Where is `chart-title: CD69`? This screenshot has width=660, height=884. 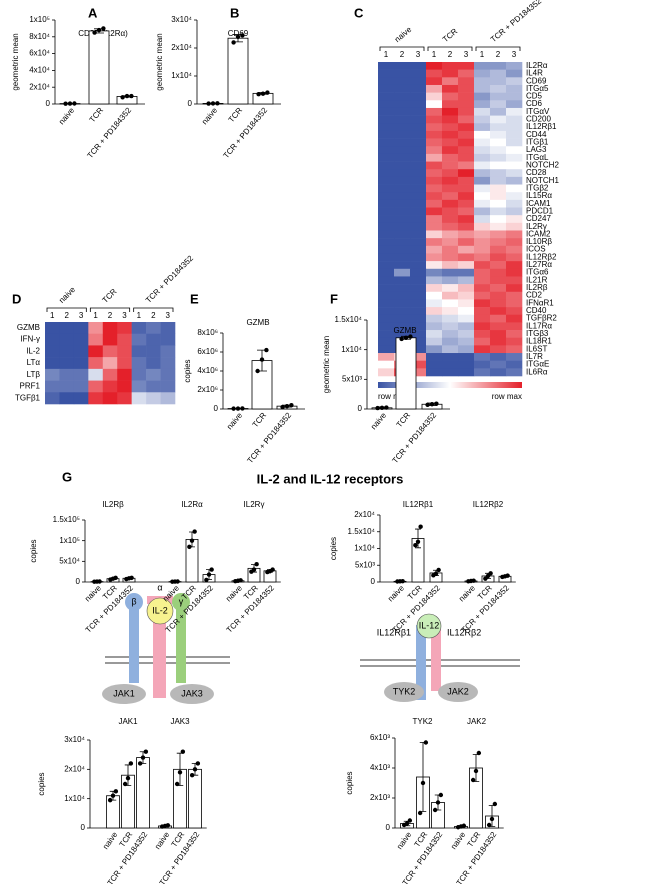
chart-title: CD69 is located at coordinates (238, 33).